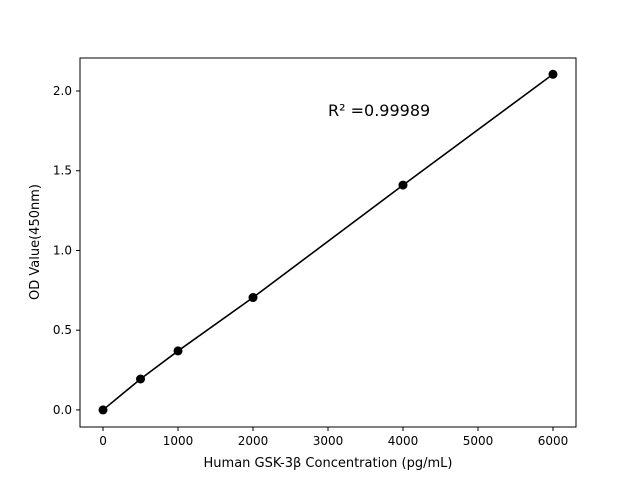 The height and width of the screenshot is (480, 640). Describe the element at coordinates (62, 91) in the screenshot. I see `y-tick-label: 2.0` at that location.